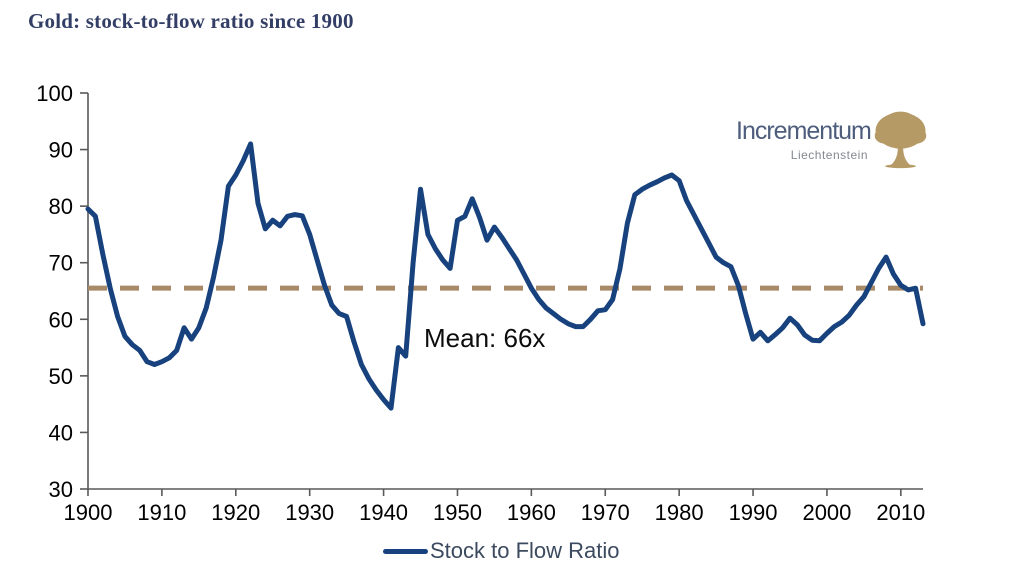 The image size is (1022, 585). Describe the element at coordinates (61, 206) in the screenshot. I see `svg-text: 80` at that location.